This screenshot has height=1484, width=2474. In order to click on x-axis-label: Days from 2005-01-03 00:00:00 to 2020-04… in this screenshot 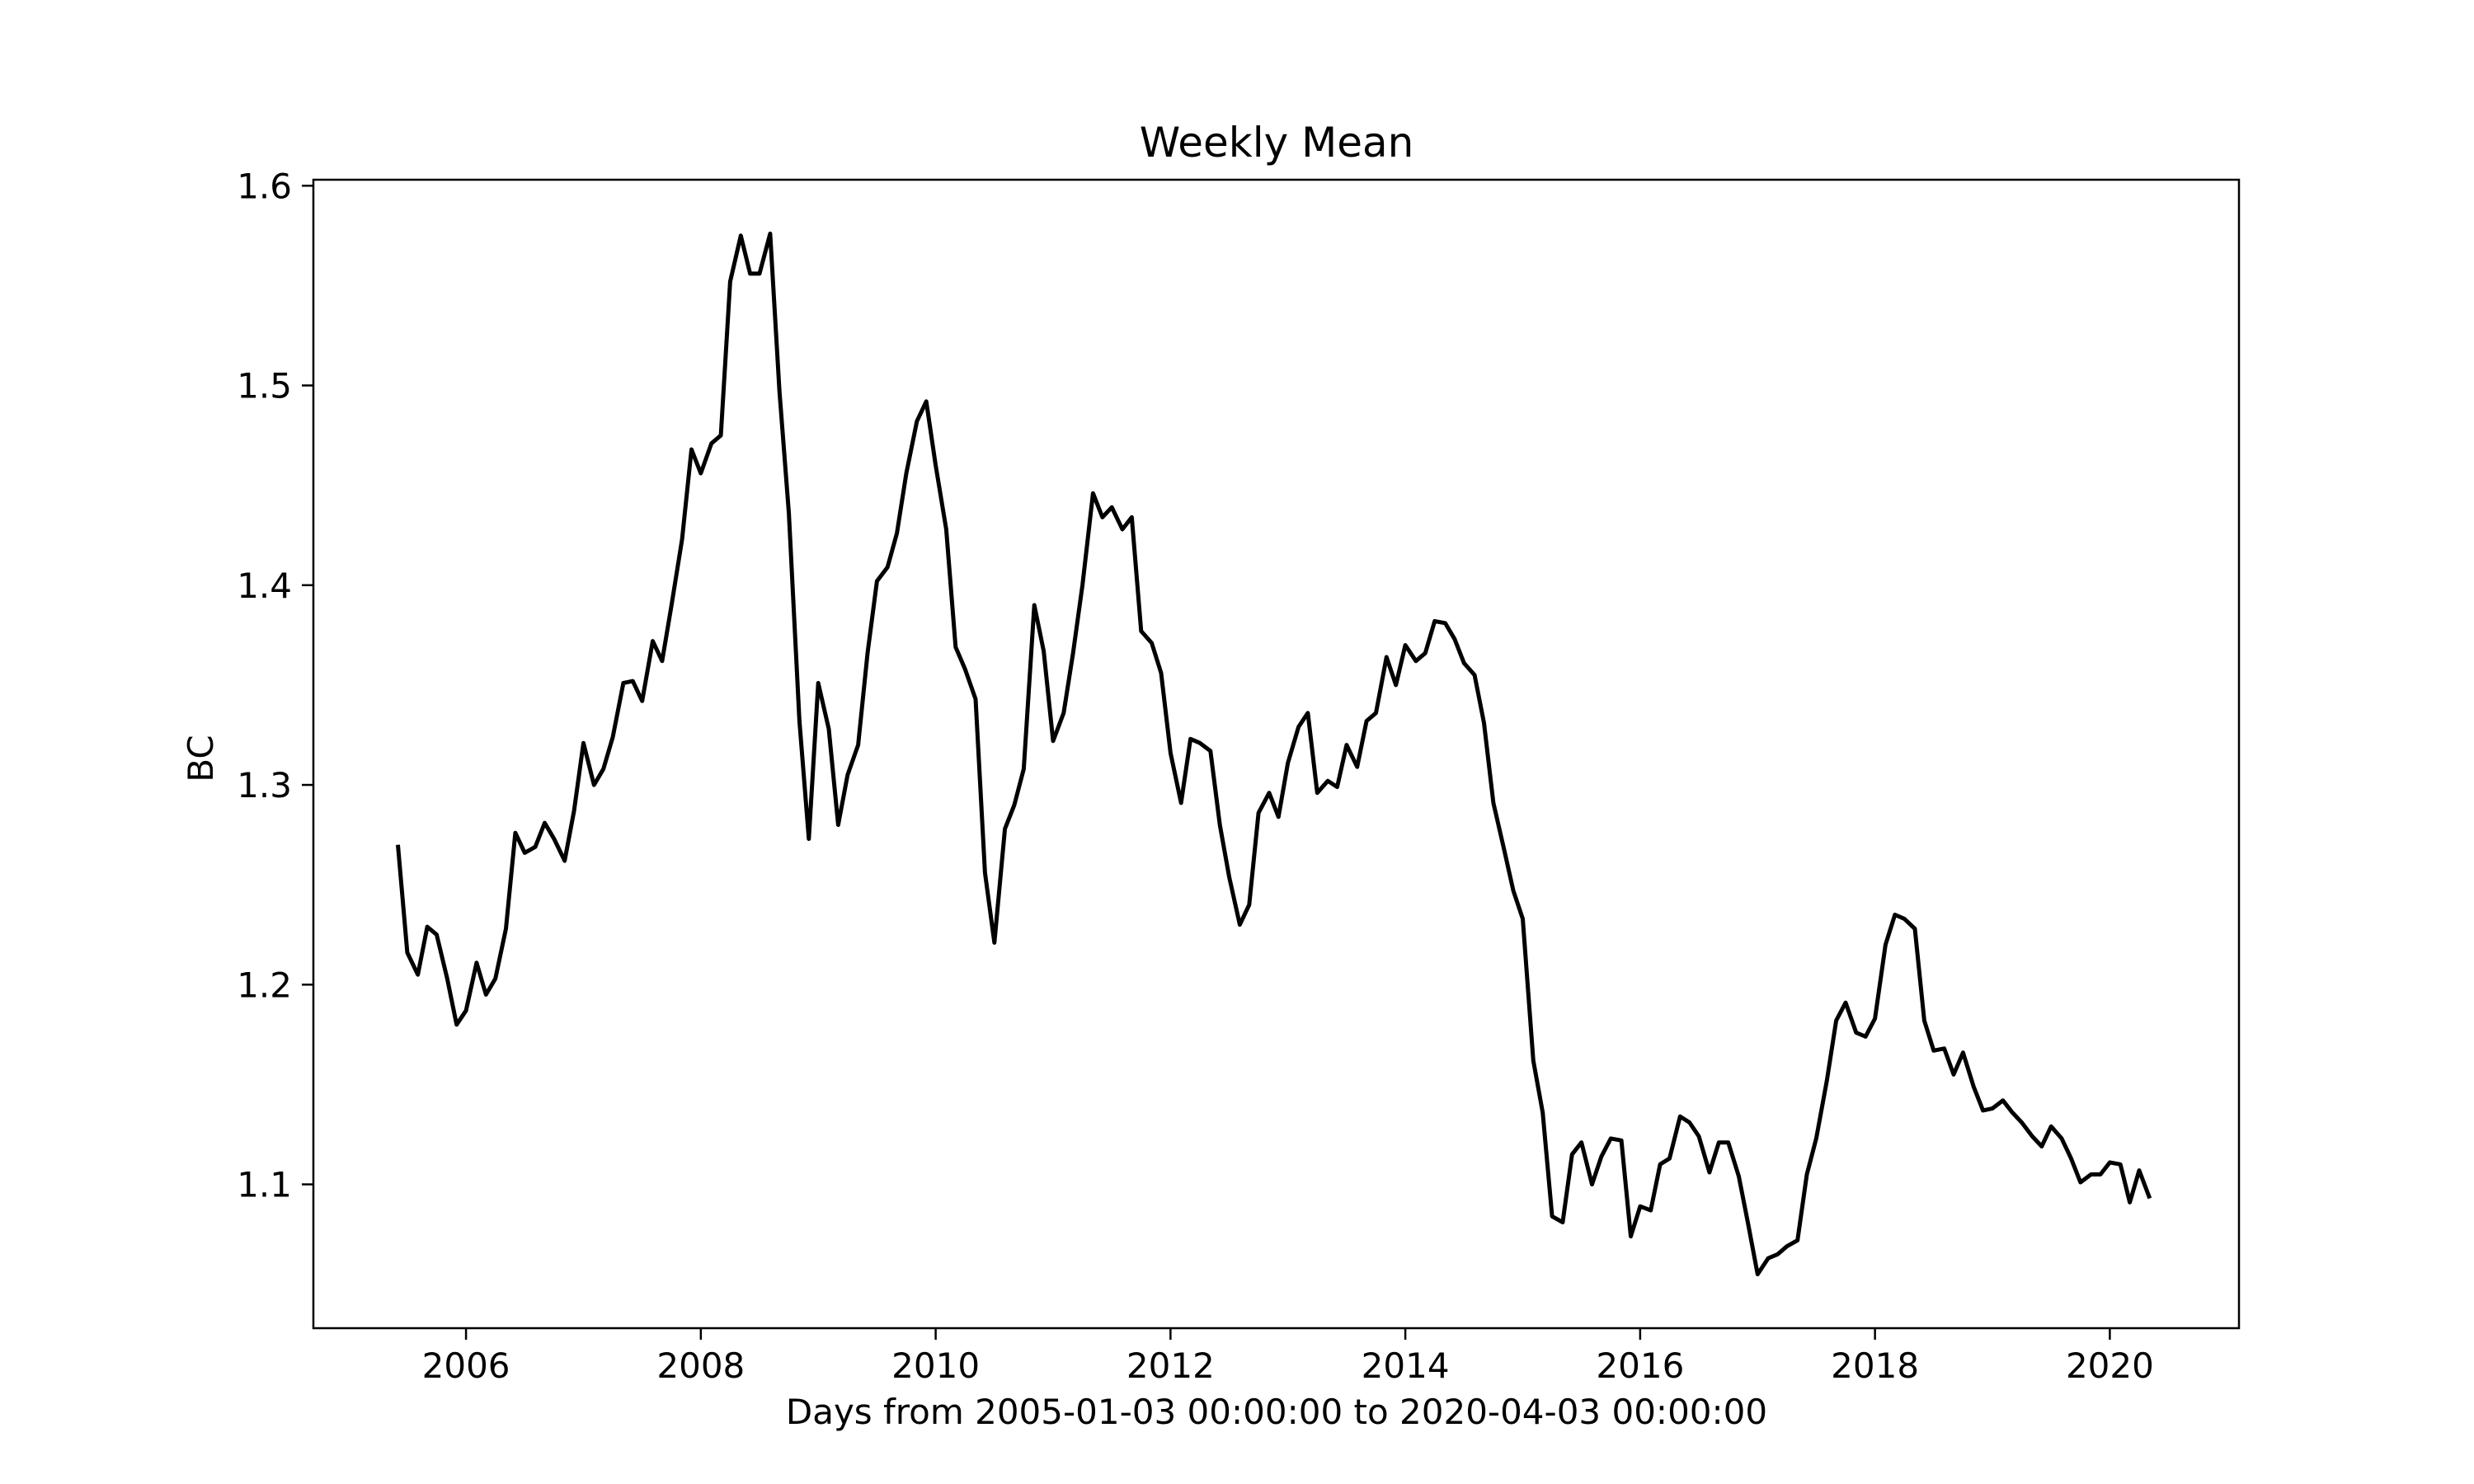, I will do `click(1276, 1412)`.